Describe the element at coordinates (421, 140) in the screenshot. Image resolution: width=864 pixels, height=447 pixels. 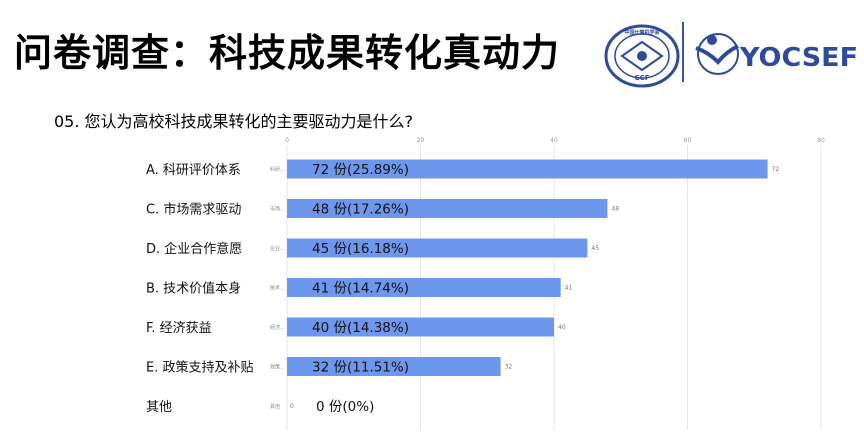
I see `x-tick-label: 20` at that location.